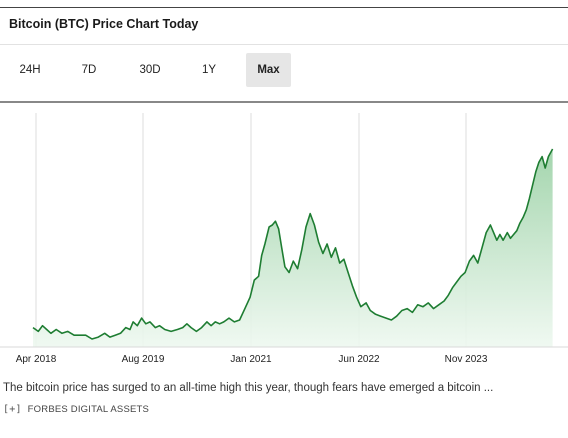 Image resolution: width=568 pixels, height=438 pixels. What do you see at coordinates (143, 359) in the screenshot?
I see `x-tick-label: Aug 2019` at bounding box center [143, 359].